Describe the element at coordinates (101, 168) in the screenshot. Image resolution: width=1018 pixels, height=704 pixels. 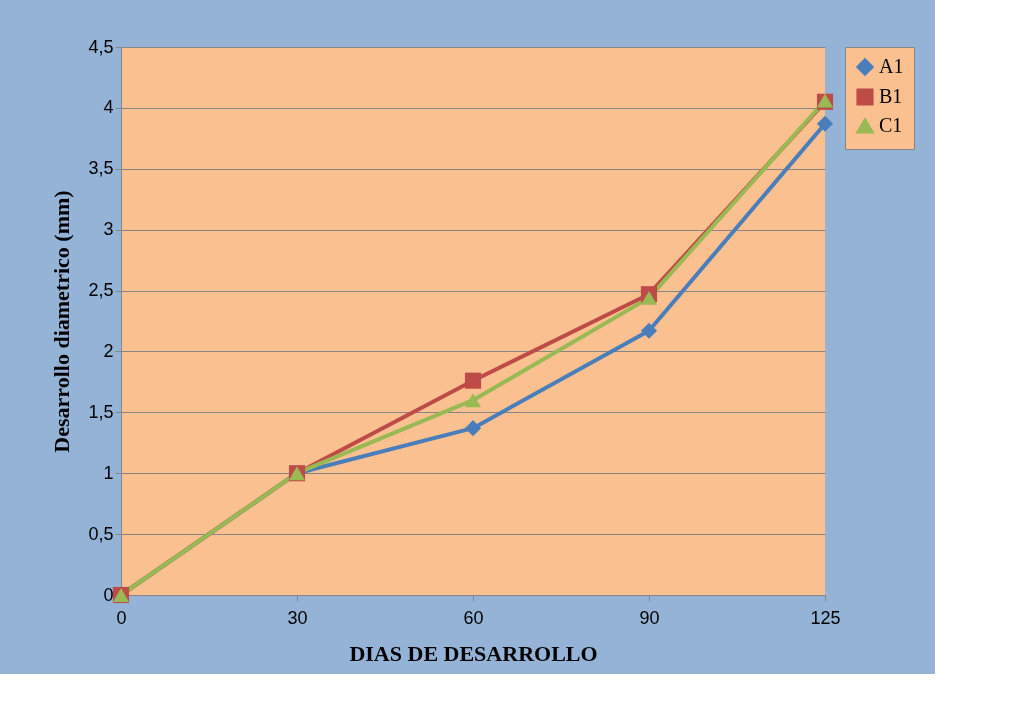
I see `y-tick-label: 3,5` at that location.